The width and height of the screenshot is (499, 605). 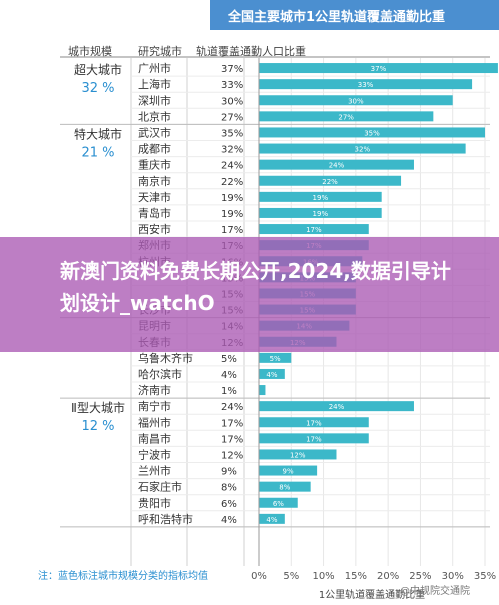 I want to click on city-label: 济南市, so click(x=154, y=390).